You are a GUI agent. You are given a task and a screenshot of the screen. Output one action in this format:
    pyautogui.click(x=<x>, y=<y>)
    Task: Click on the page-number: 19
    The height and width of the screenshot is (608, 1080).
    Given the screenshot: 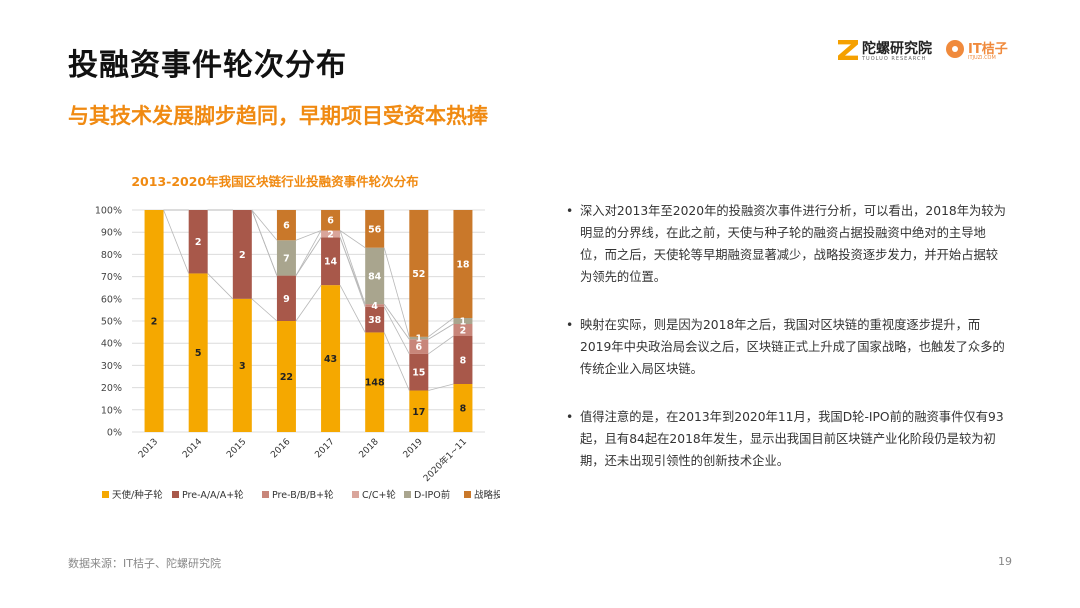 What is the action you would take?
    pyautogui.click(x=1005, y=561)
    